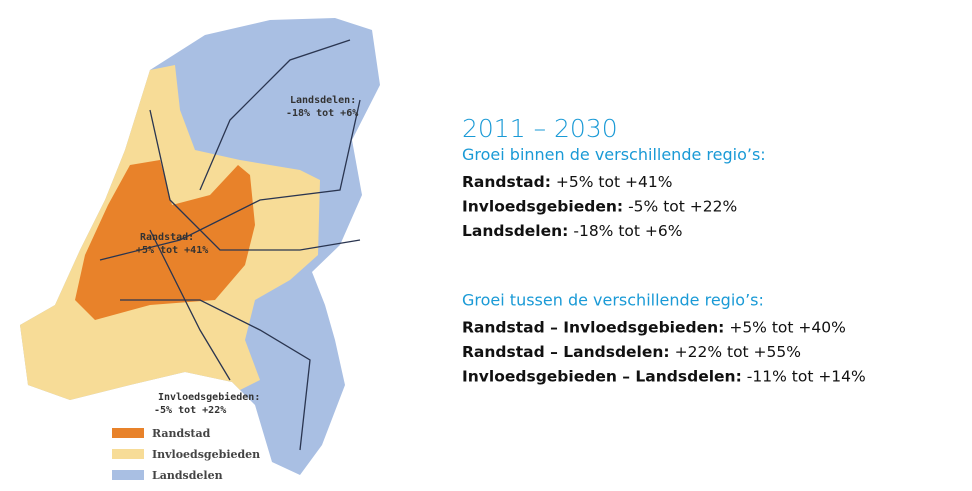 The width and height of the screenshot is (972, 491). Describe the element at coordinates (209, 397) in the screenshot. I see `map-label-name: Invloedsgebieden:` at that location.